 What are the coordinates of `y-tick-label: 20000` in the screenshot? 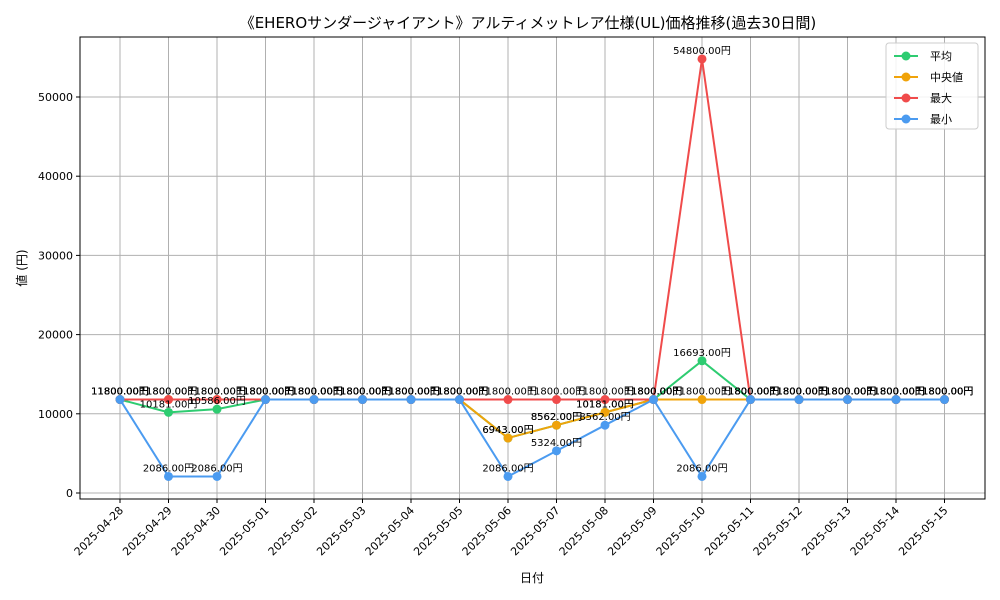 It's located at (55, 335).